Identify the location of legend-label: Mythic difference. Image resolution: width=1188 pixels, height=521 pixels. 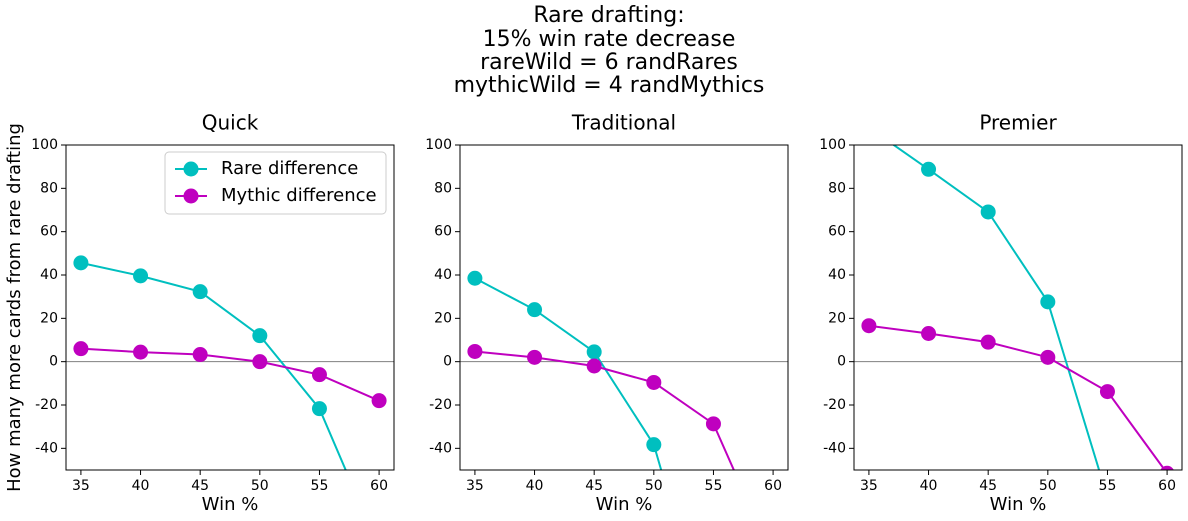
(299, 195).